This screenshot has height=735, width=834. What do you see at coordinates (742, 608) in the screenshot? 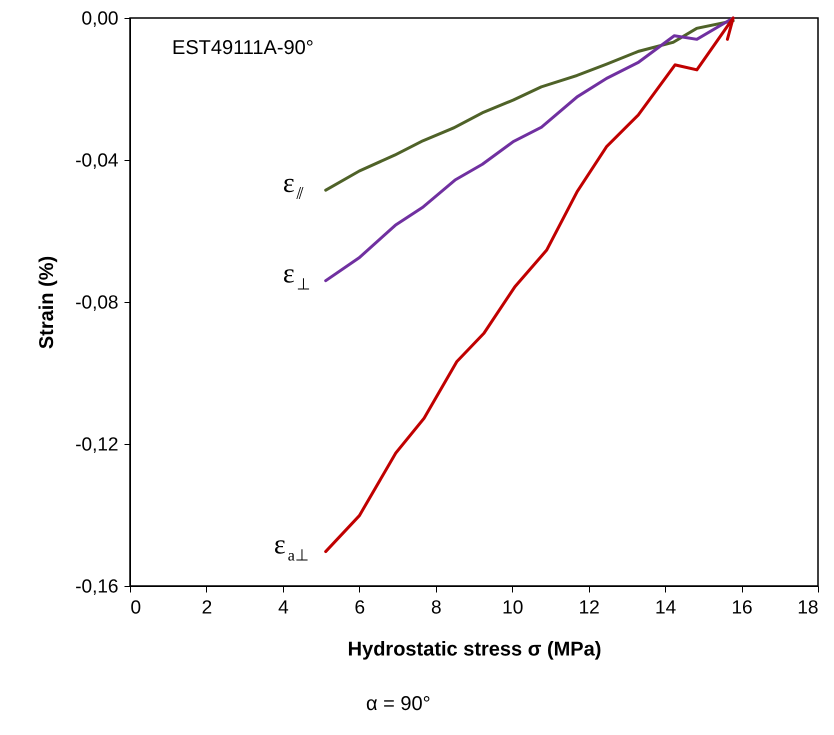
I see `x-tick-label: 16` at bounding box center [742, 608].